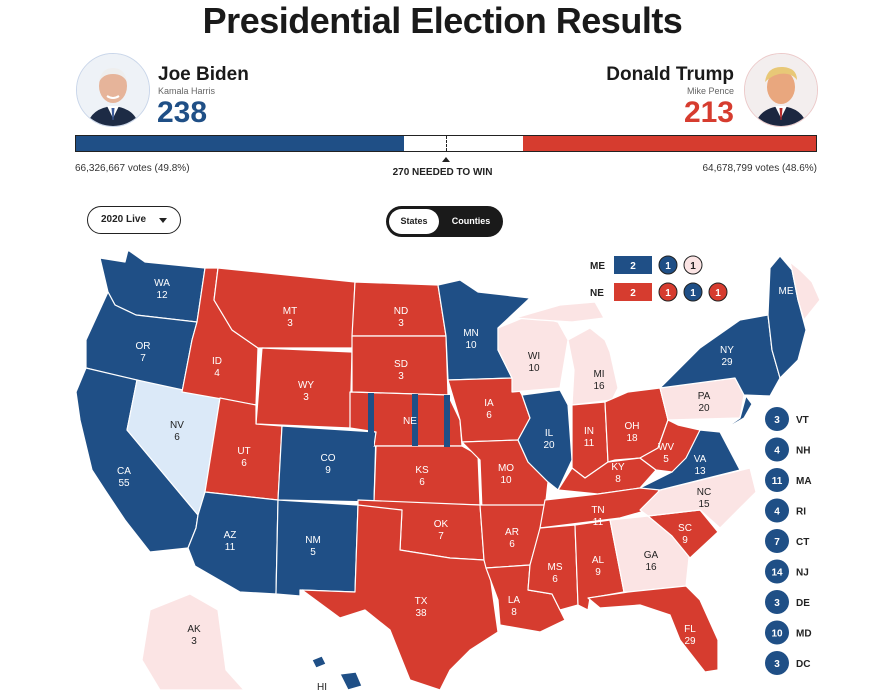 This screenshot has width=885, height=690. I want to click on state-label-ga: GA 16, so click(651, 561).